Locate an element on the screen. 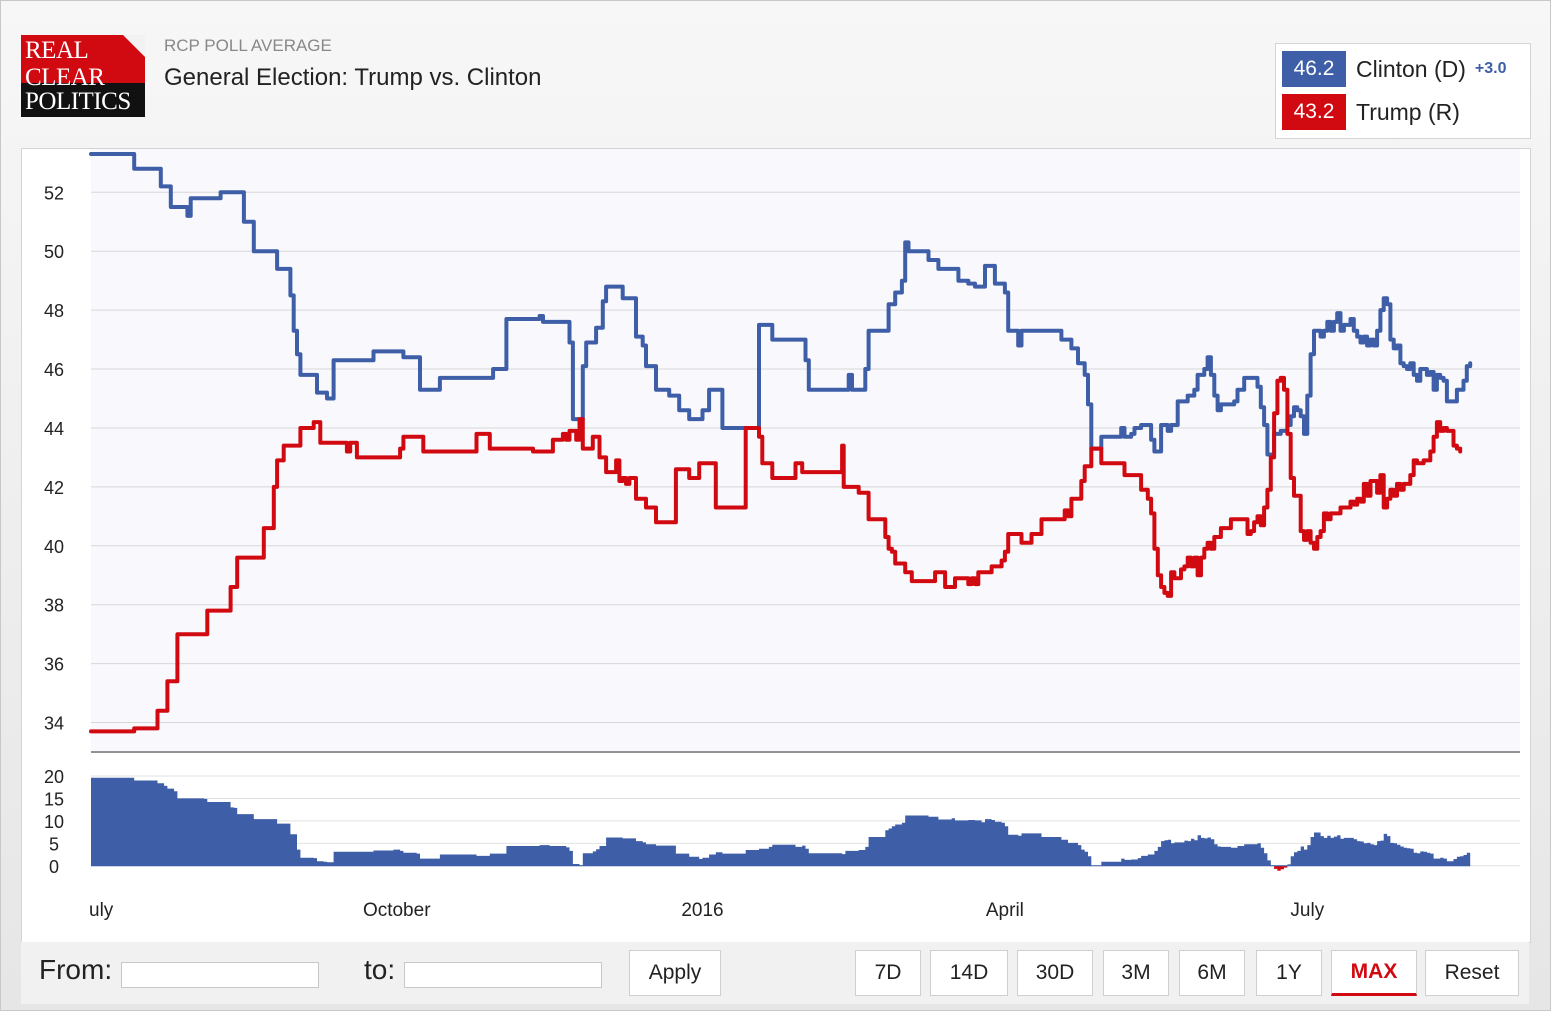 The image size is (1551, 1011). legend-name-clinton: Clinton (D) is located at coordinates (1411, 68).